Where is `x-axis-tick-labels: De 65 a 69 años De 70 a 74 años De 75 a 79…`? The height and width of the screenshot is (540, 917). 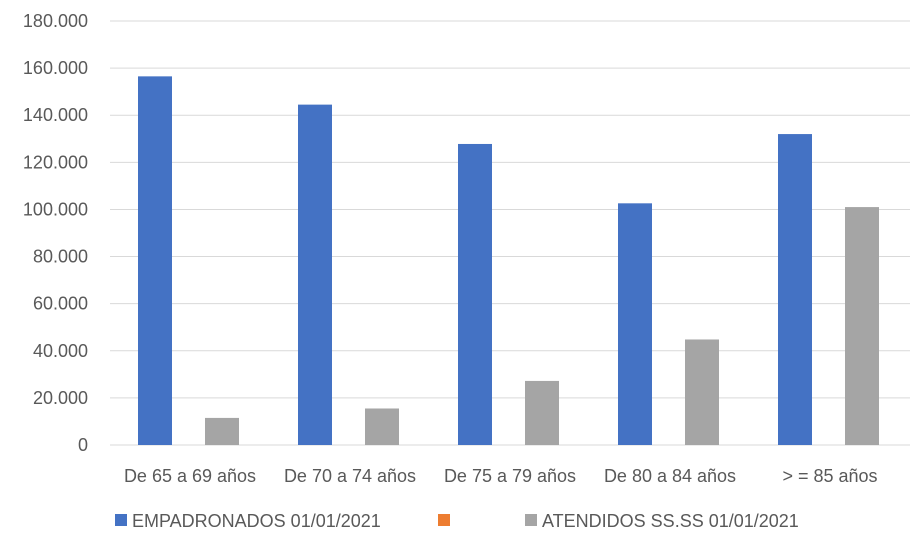 x-axis-tick-labels: De 65 a 69 años De 70 a 74 años De 75 a 79… is located at coordinates (501, 476).